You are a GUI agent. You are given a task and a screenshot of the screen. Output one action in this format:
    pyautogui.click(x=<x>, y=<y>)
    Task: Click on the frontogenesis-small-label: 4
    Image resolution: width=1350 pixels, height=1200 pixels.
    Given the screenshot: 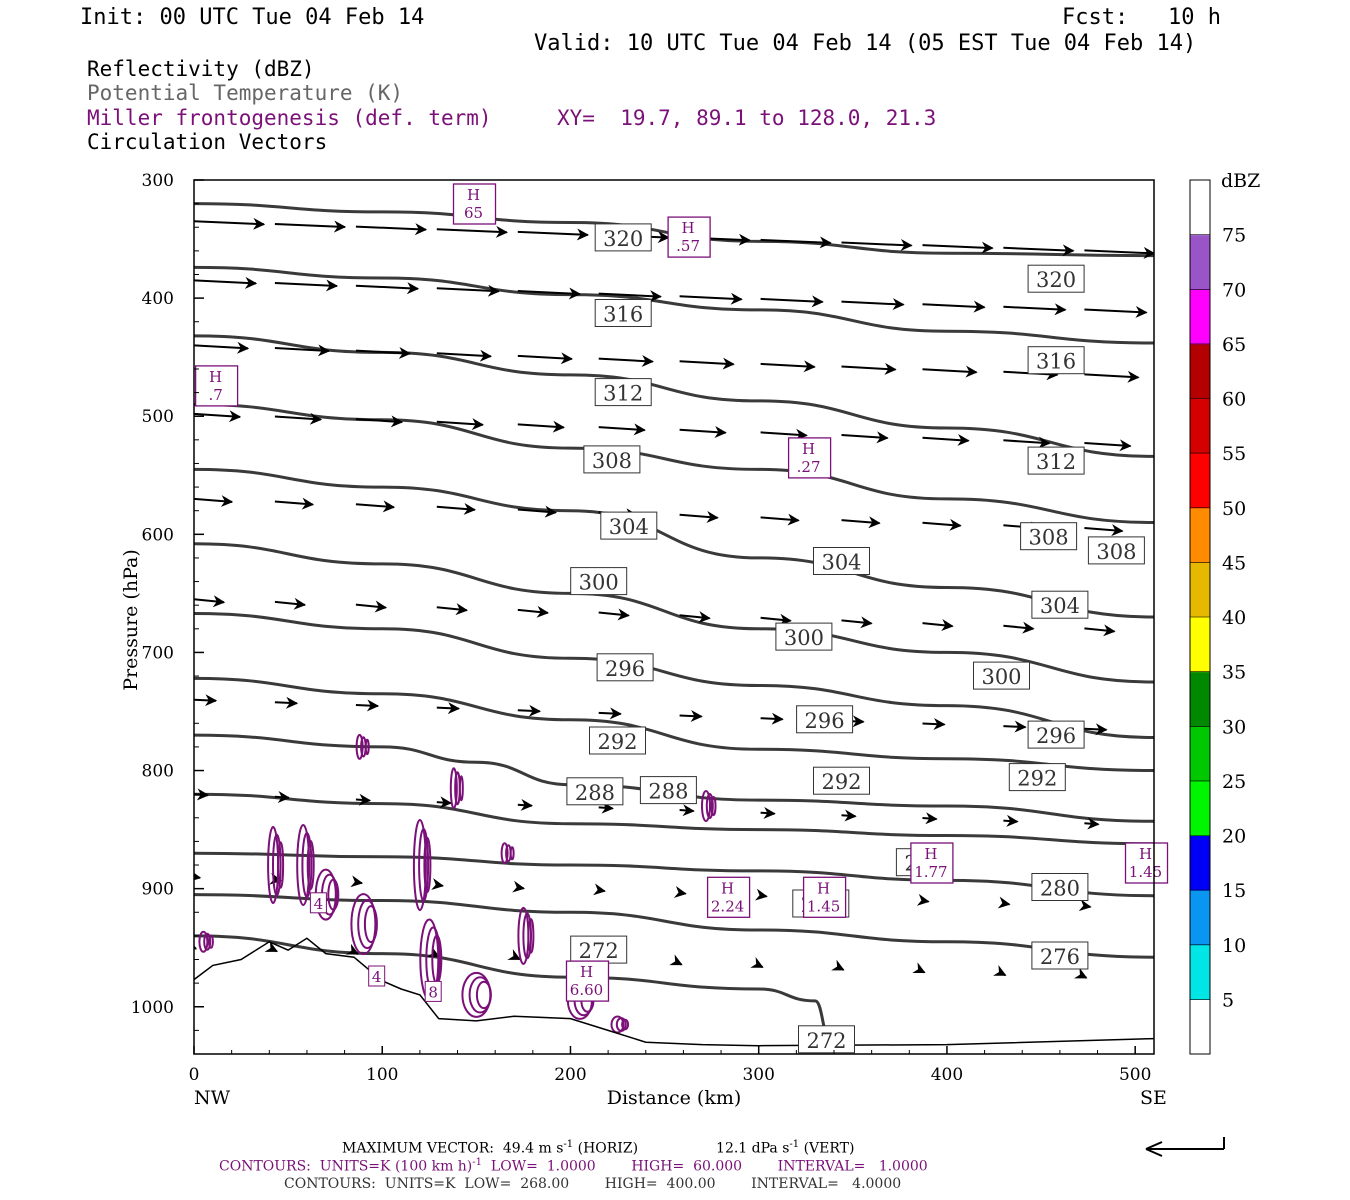 What is the action you would take?
    pyautogui.click(x=377, y=976)
    